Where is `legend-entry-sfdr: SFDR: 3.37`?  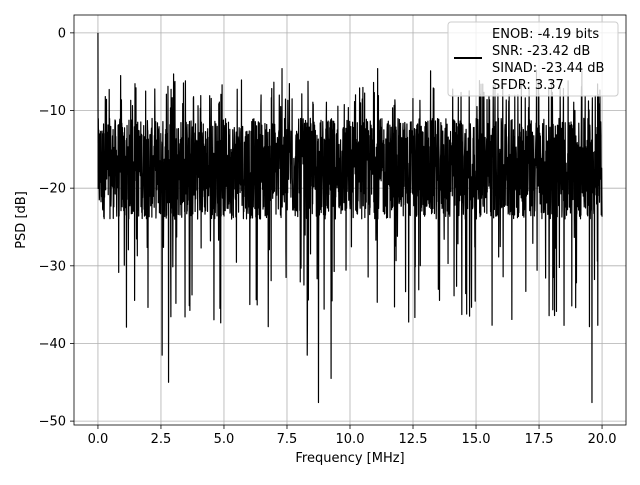 legend-entry-sfdr: SFDR: 3.37 is located at coordinates (528, 85).